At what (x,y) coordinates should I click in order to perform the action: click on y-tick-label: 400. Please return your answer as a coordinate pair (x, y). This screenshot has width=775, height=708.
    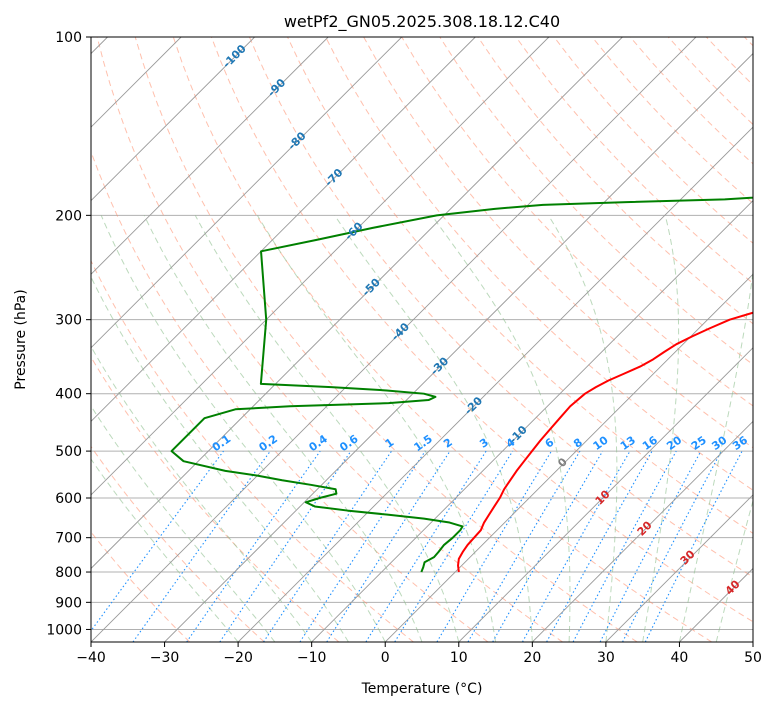
    Looking at the image, I should click on (68, 395).